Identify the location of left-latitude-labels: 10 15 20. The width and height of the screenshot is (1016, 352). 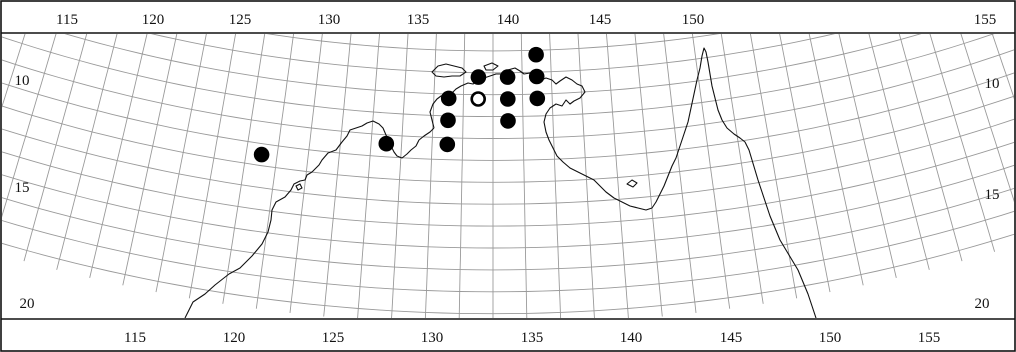
(25, 192).